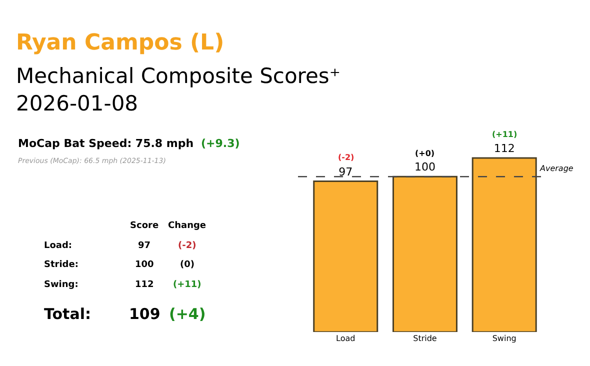 This screenshot has height=366, width=590. I want to click on text: Load:, so click(58, 246).